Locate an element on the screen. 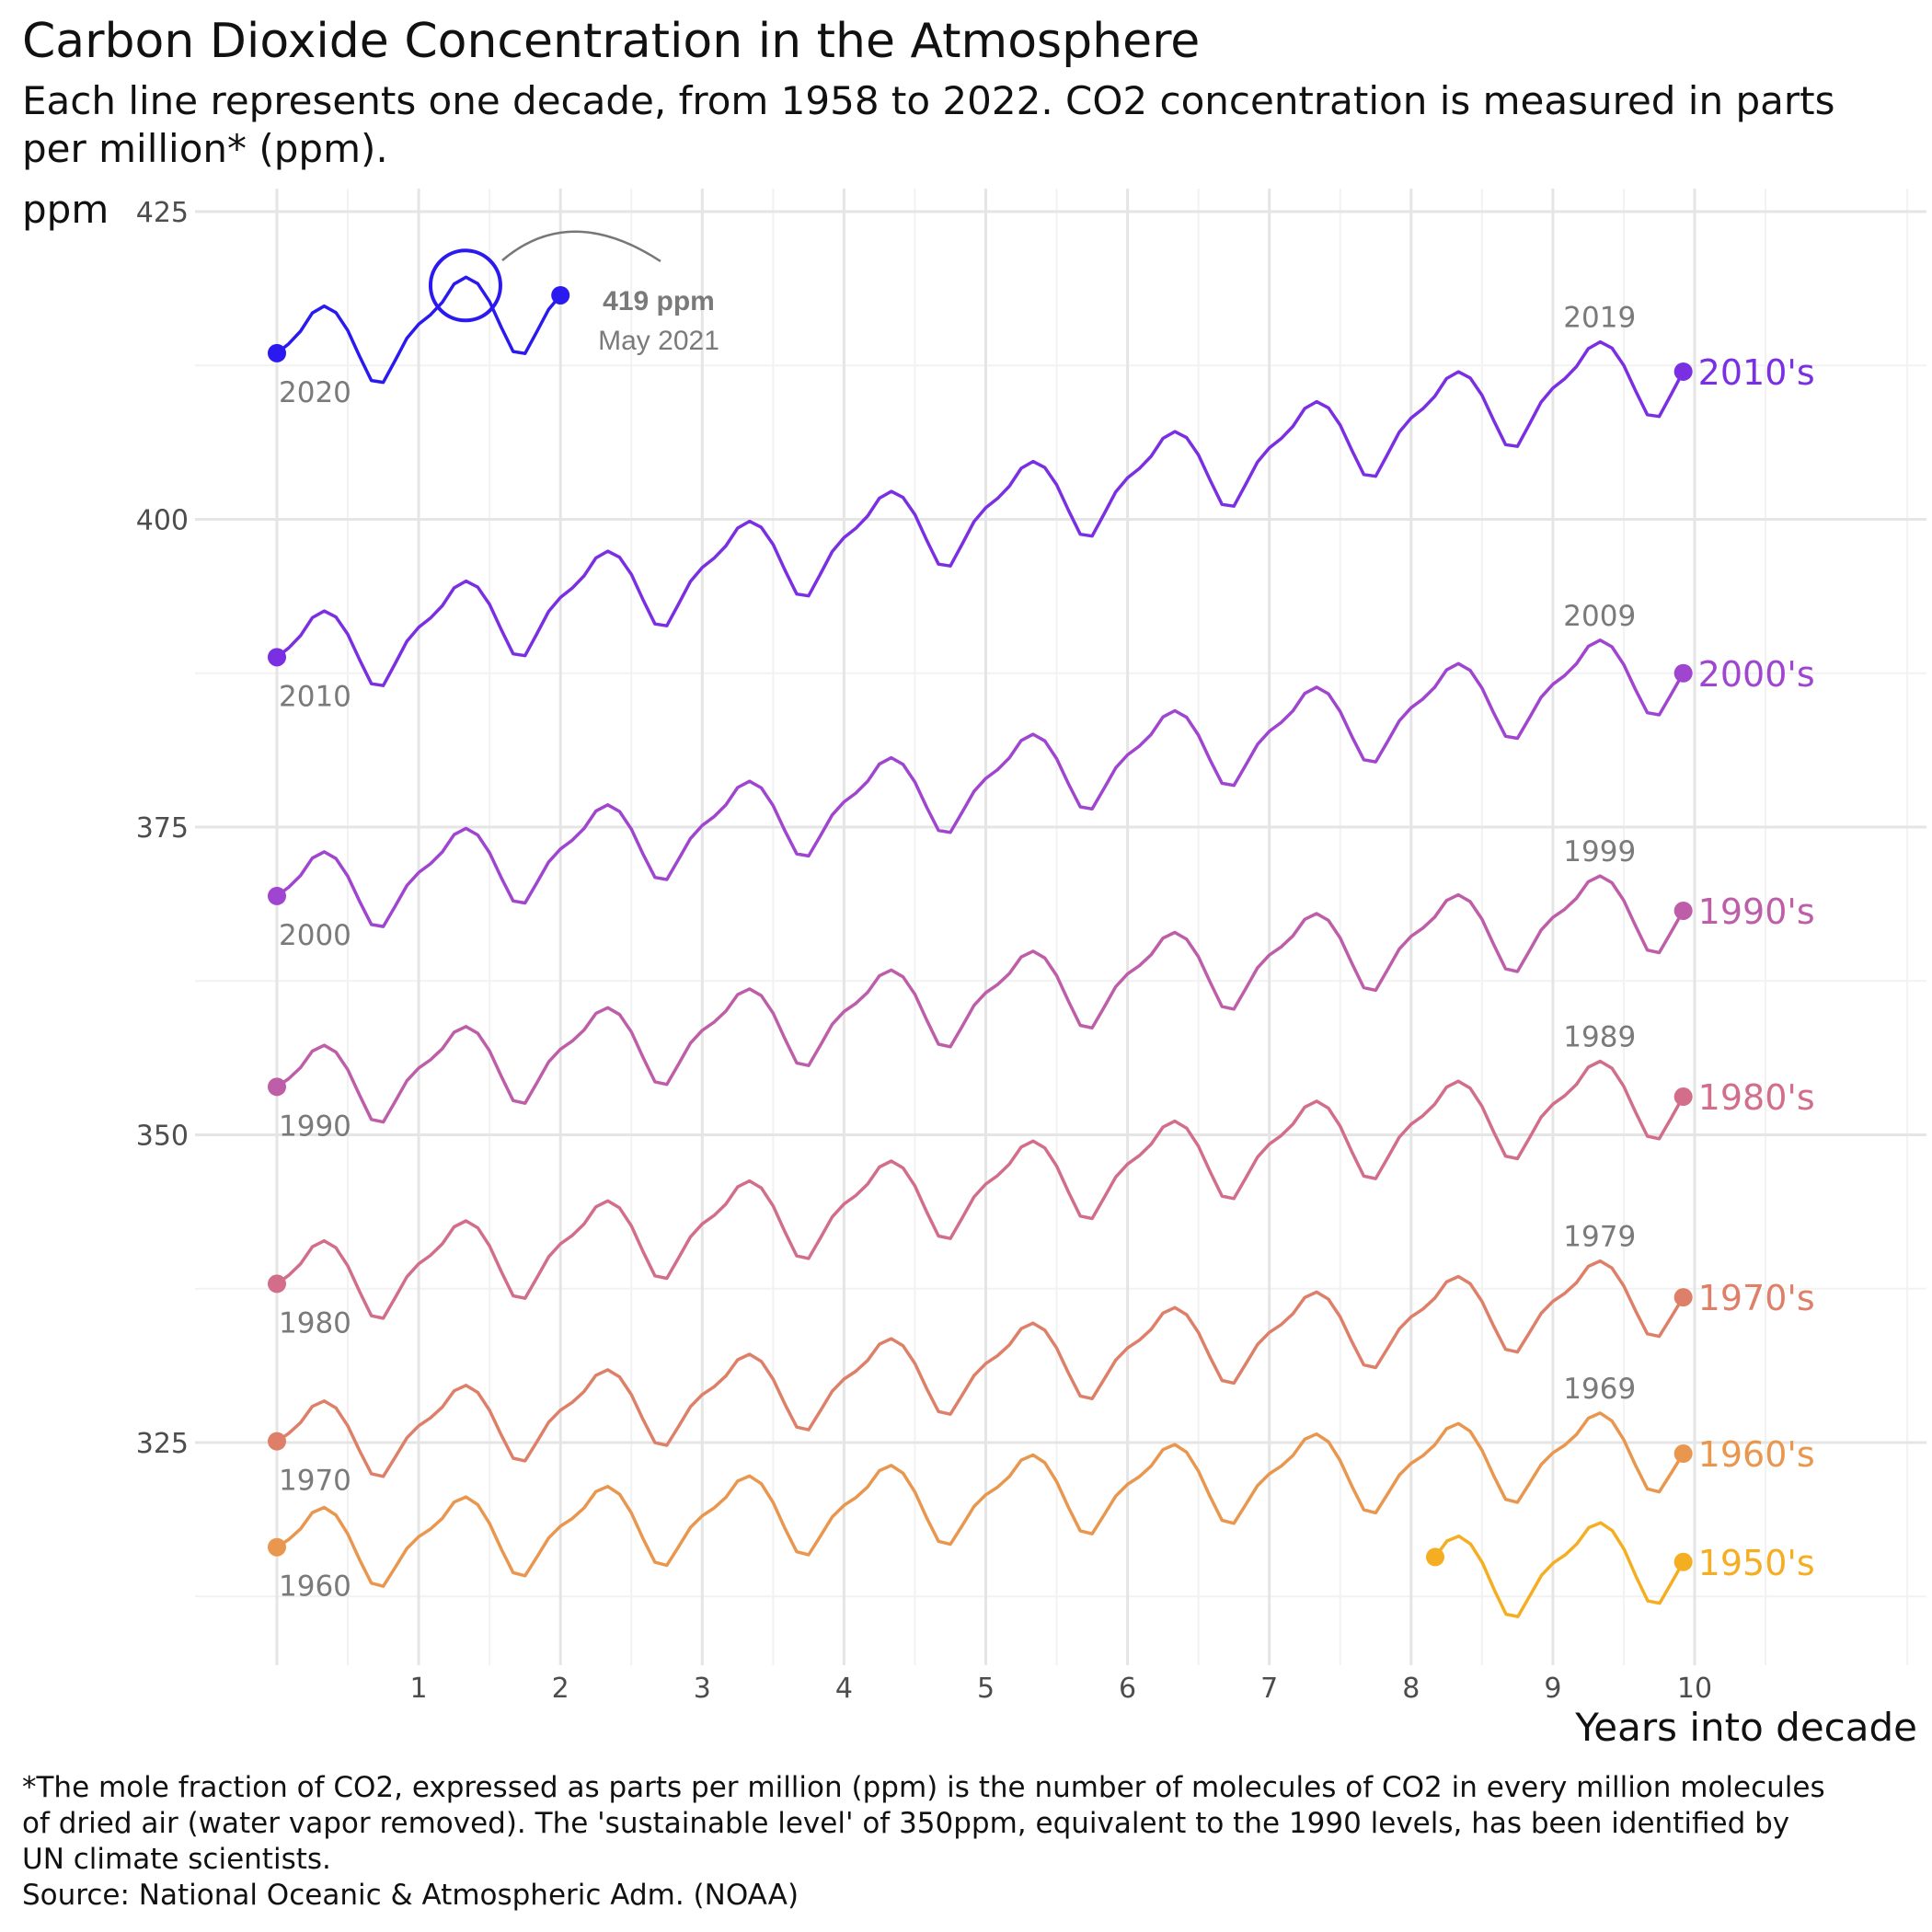  decade-end-year-label: 2019 is located at coordinates (1599, 318).